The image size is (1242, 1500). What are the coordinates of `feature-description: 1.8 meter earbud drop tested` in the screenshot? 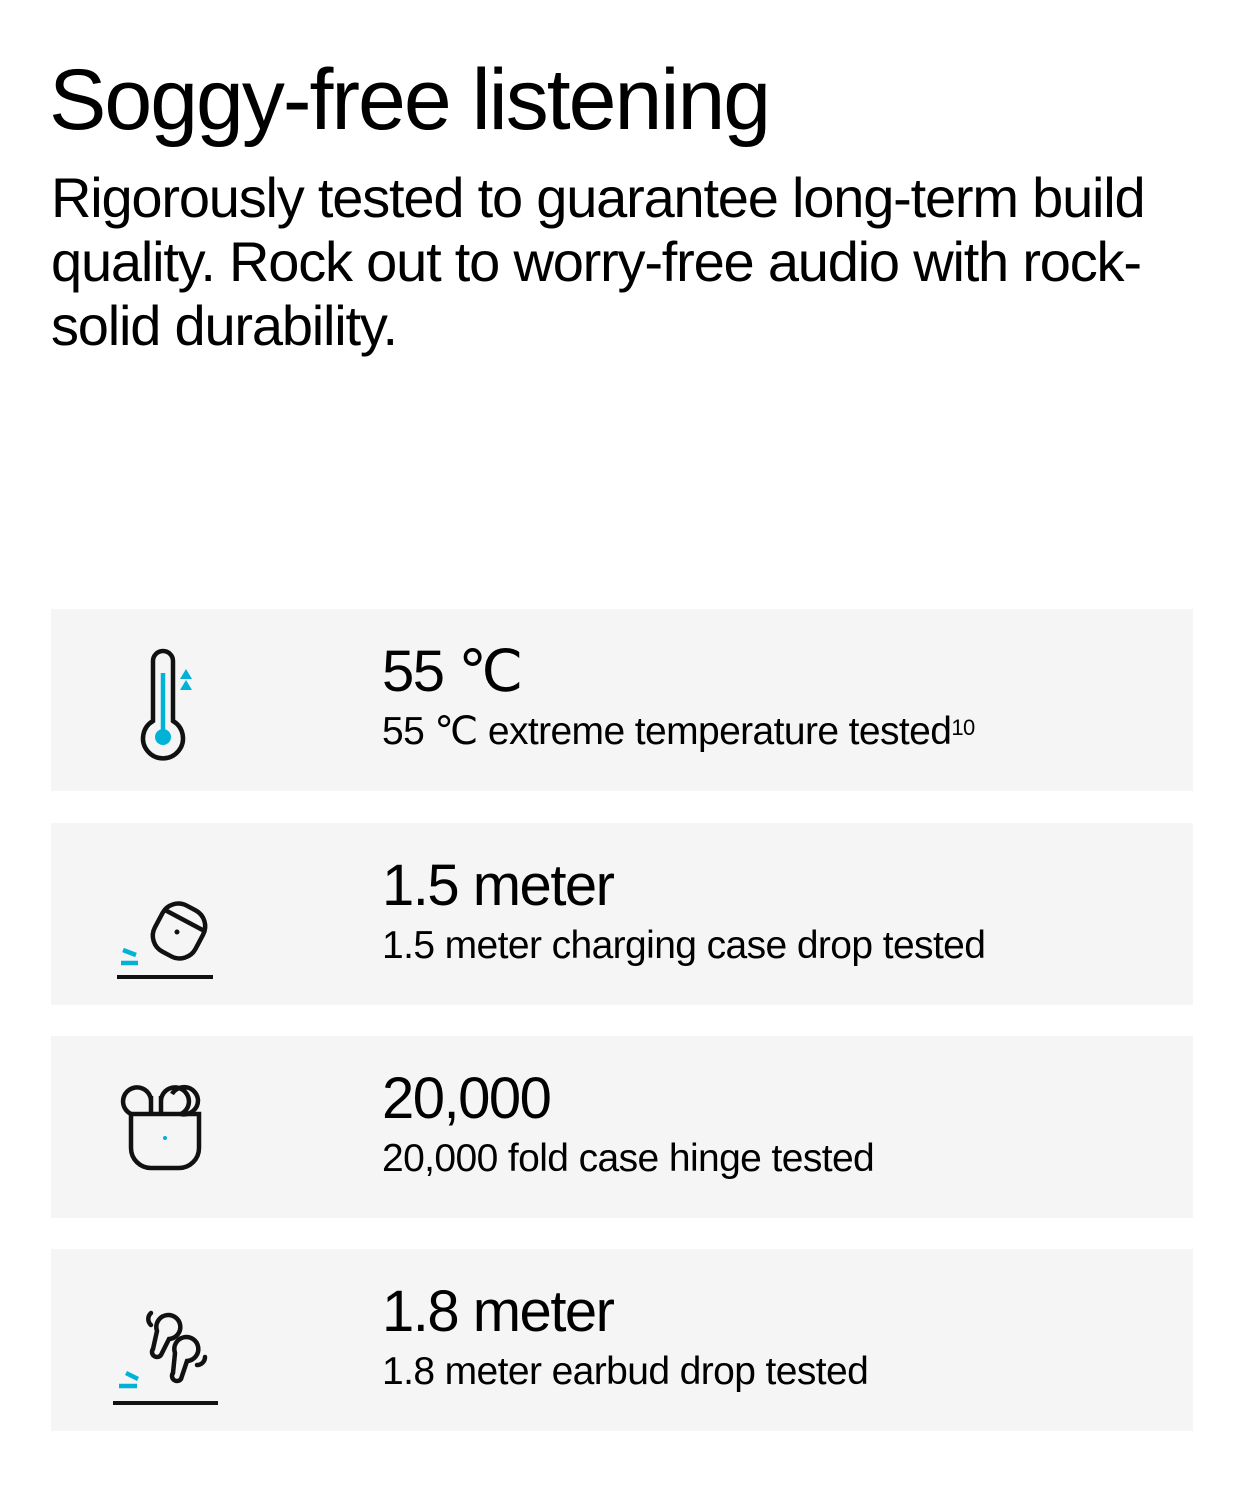 It's located at (625, 1371).